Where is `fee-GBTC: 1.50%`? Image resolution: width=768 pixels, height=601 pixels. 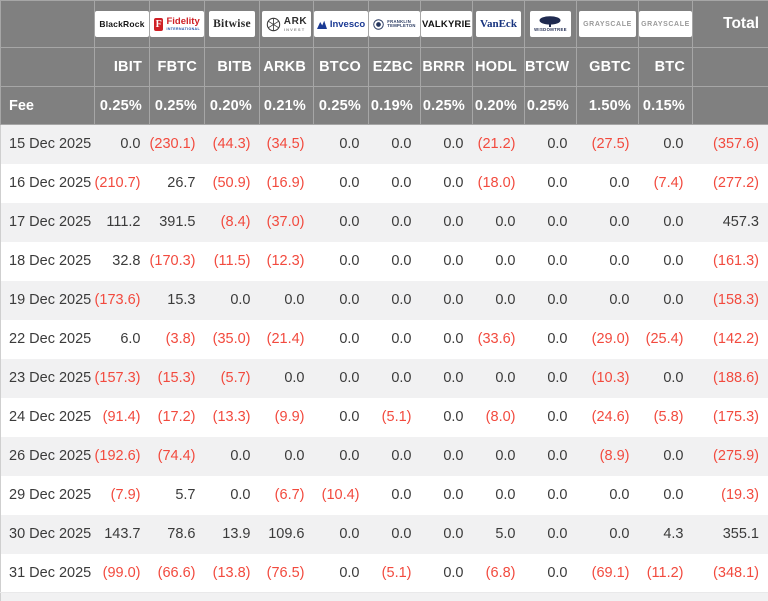 fee-GBTC: 1.50% is located at coordinates (607, 105).